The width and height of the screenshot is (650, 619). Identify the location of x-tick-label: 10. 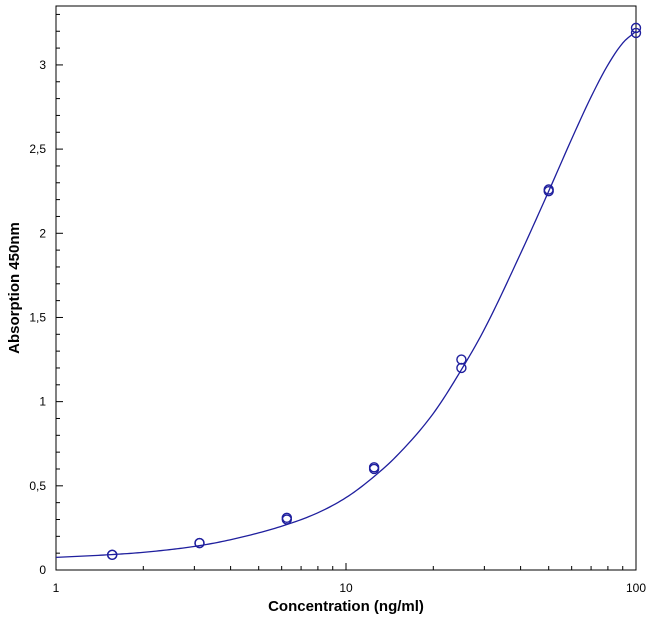
(346, 588).